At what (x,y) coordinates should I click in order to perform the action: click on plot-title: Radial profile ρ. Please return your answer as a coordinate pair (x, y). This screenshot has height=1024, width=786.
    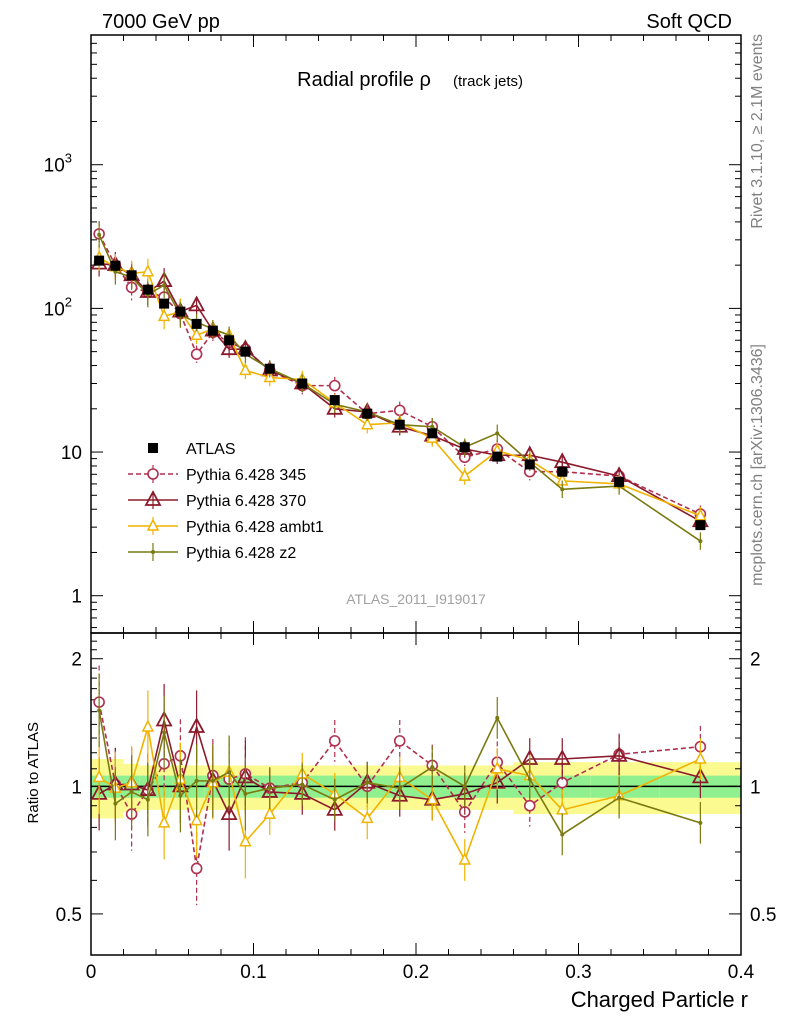
    Looking at the image, I should click on (364, 80).